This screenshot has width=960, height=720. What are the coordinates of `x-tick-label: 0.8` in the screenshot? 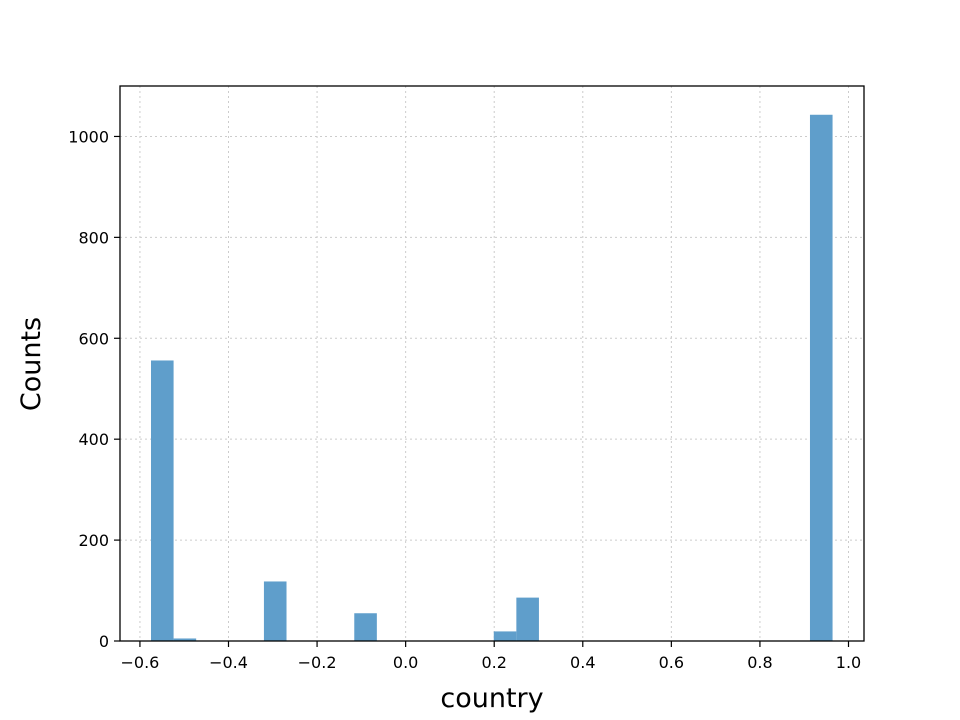 It's located at (759, 662).